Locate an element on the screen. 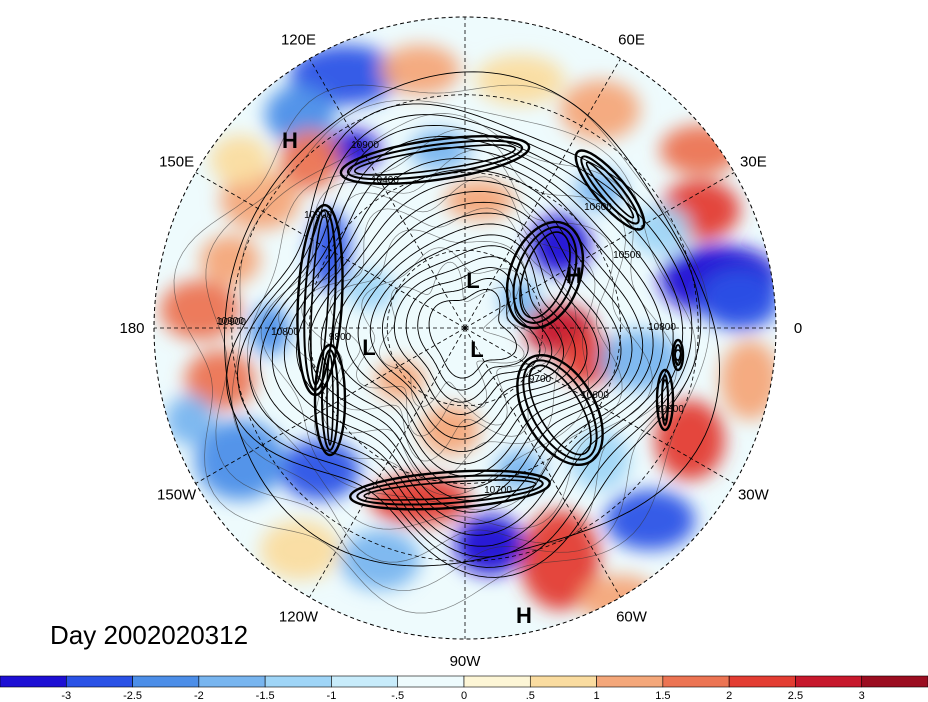 This screenshot has width=928, height=702. low-center-pole: L is located at coordinates (472, 280).